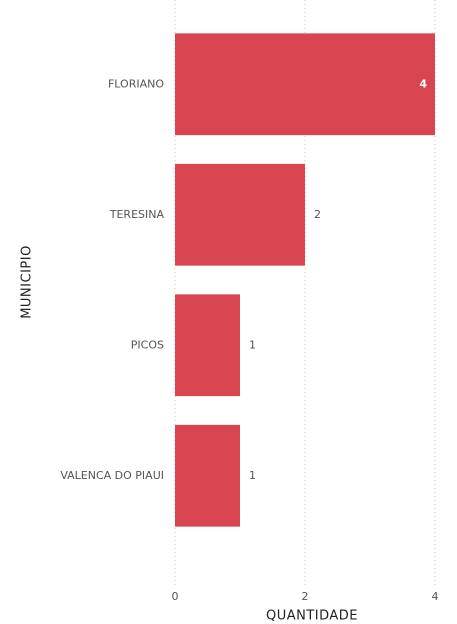 Image resolution: width=457 pixels, height=624 pixels. I want to click on x-tick-label: 2, so click(305, 596).